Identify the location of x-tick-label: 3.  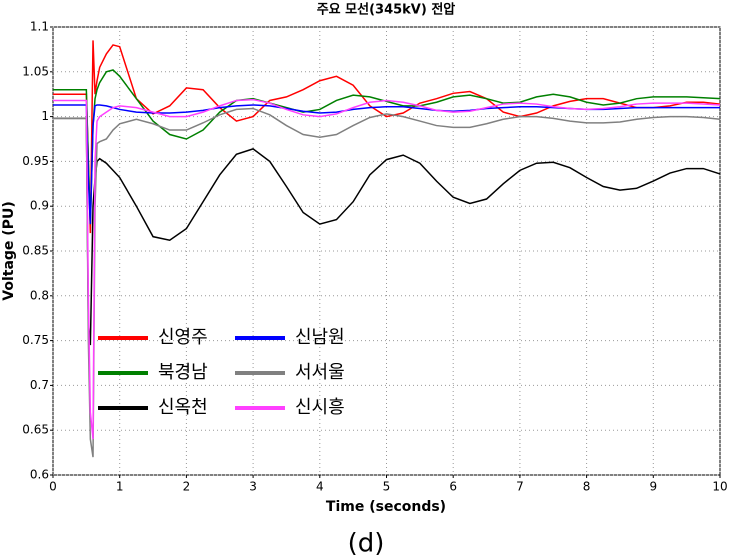
(253, 487).